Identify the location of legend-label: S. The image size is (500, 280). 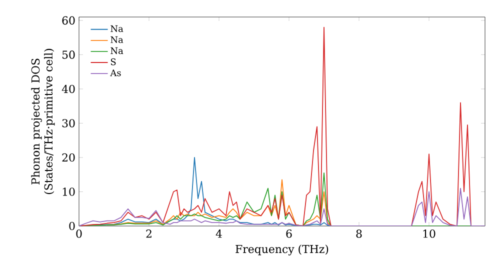
(113, 62).